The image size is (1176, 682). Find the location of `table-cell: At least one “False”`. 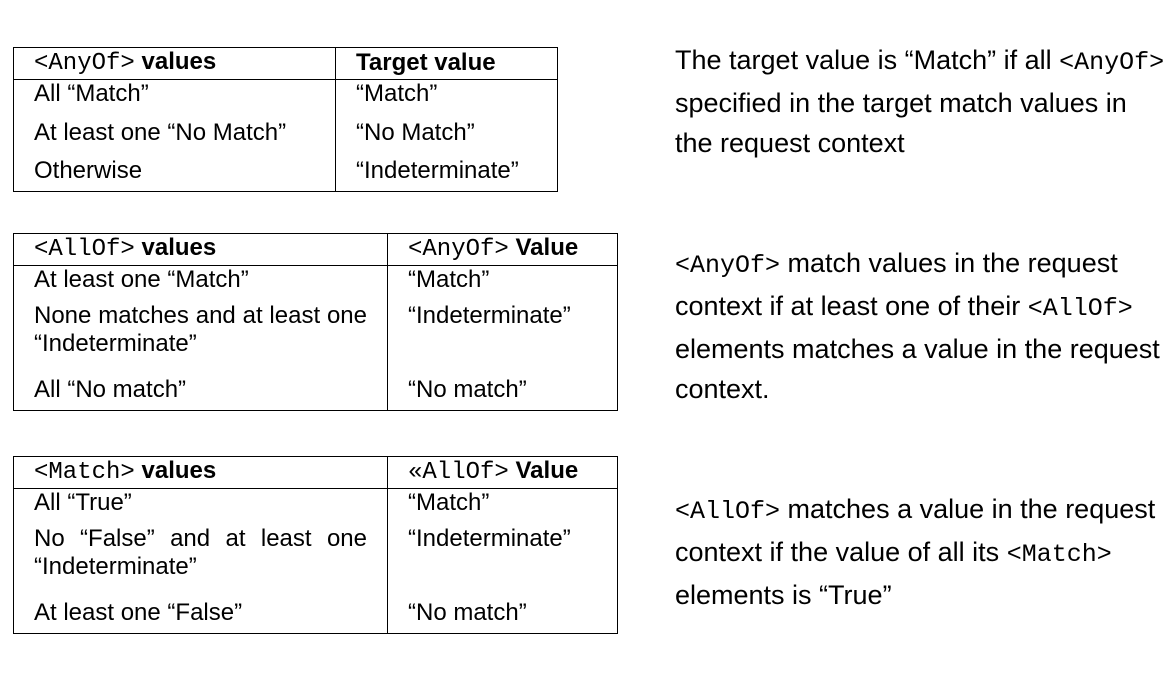

table-cell: At least one “False” is located at coordinates (200, 611).